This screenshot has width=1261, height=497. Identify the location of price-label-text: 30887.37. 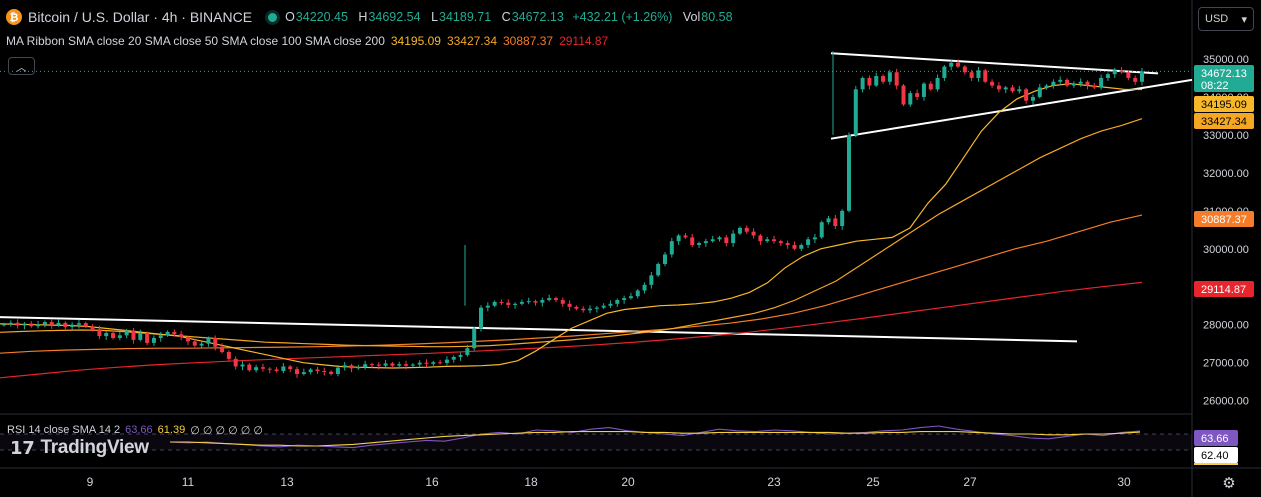
(1224, 220).